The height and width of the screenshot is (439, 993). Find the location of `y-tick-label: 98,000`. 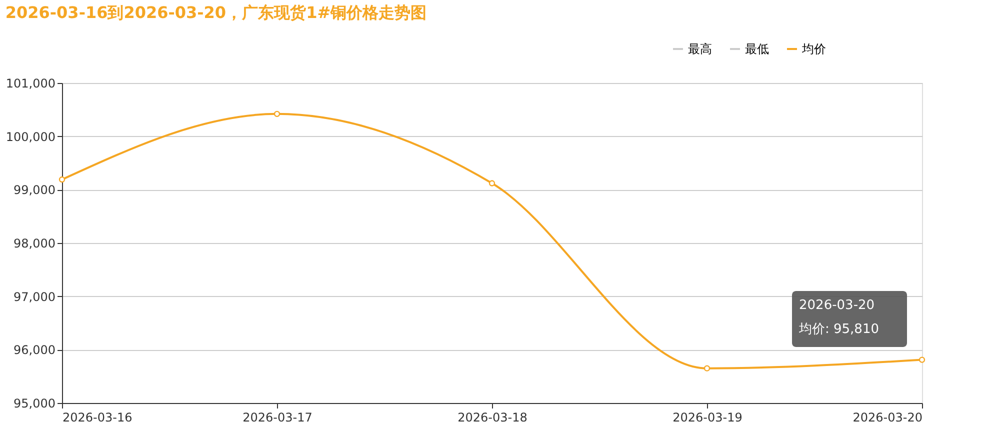

y-tick-label: 98,000 is located at coordinates (35, 243).